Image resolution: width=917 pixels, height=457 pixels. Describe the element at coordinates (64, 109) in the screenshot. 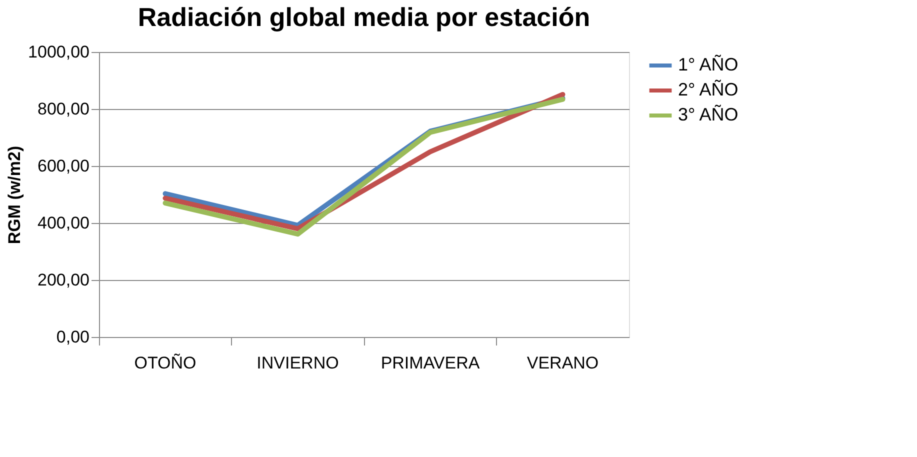

I see `y-tick-label: 800,00` at that location.